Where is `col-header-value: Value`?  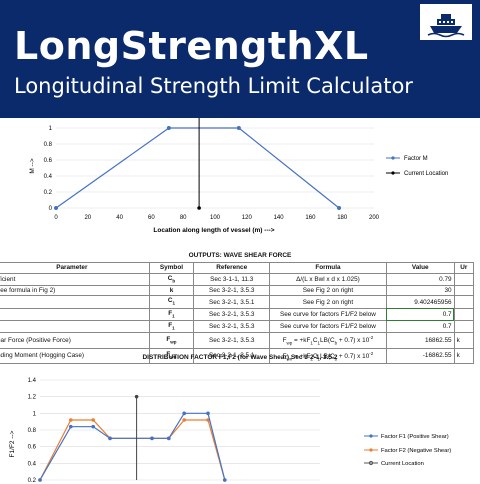
col-header-value: Value is located at coordinates (420, 268).